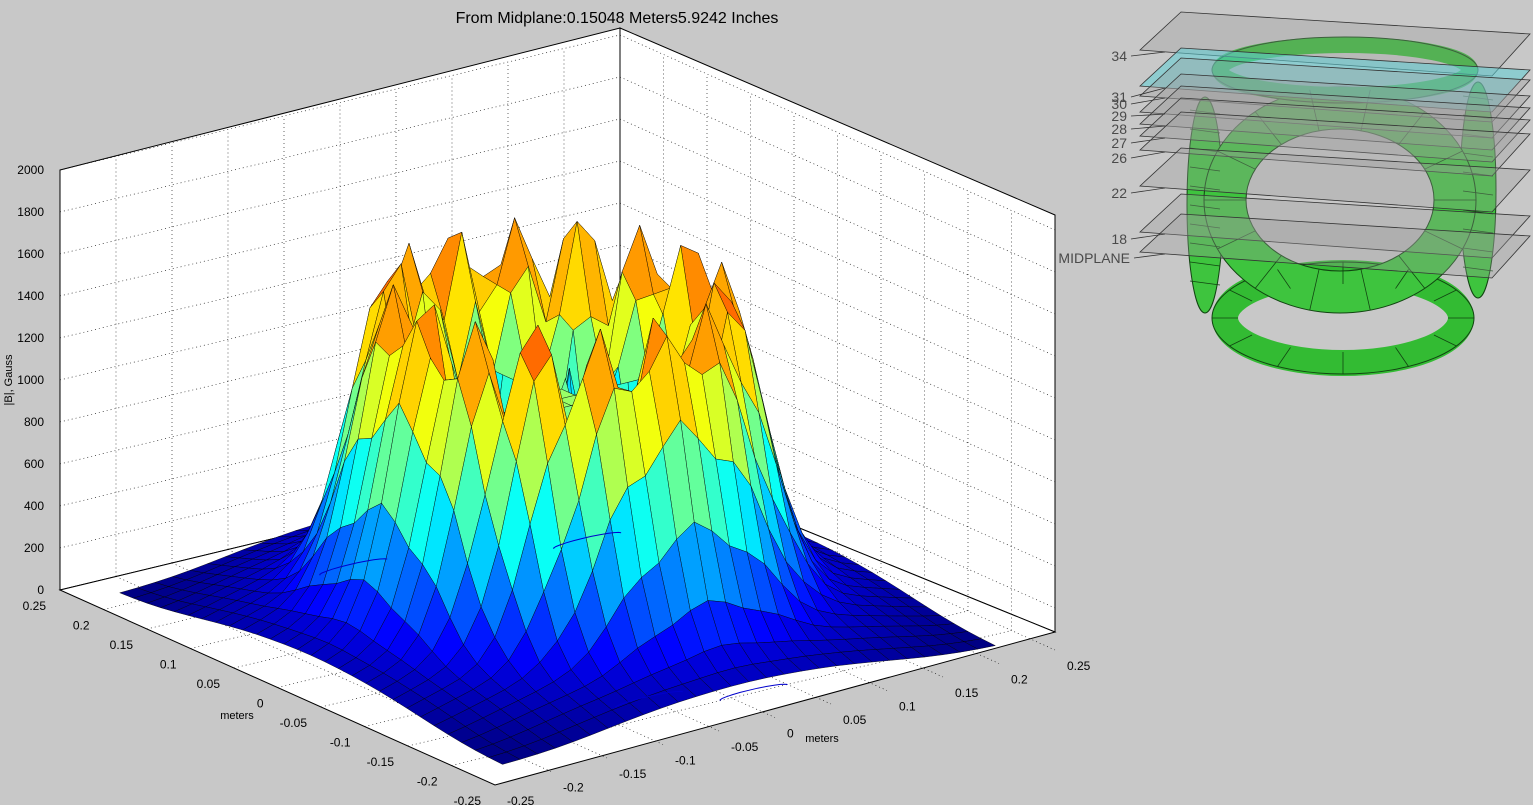 This screenshot has height=805, width=1533. I want to click on x-tick-label: 0.1, so click(907, 707).